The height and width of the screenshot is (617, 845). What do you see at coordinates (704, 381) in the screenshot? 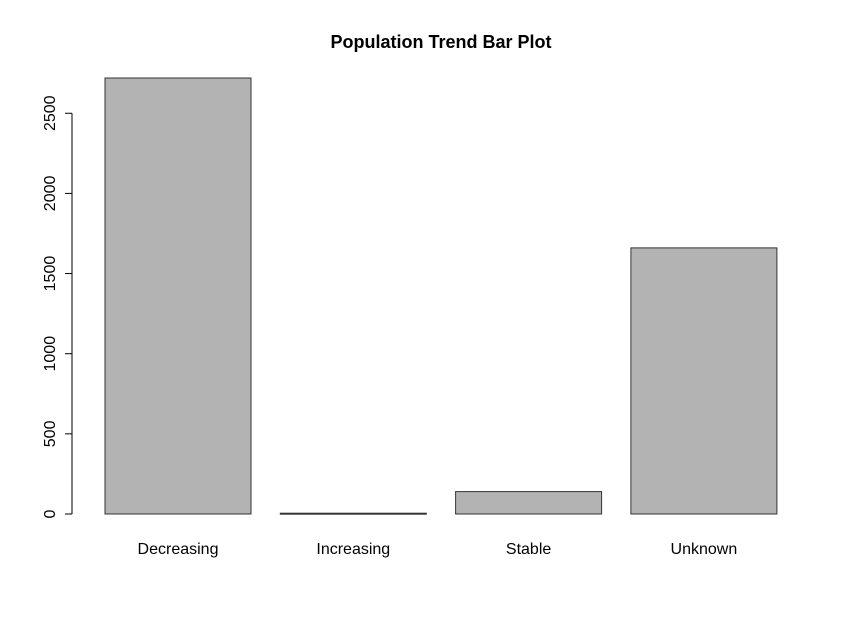
I see `bar-unknown` at bounding box center [704, 381].